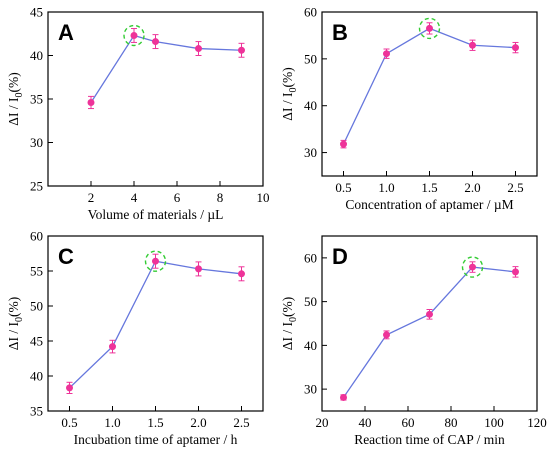  Describe the element at coordinates (408, 422) in the screenshot. I see `x-tick-label: 60` at that location.